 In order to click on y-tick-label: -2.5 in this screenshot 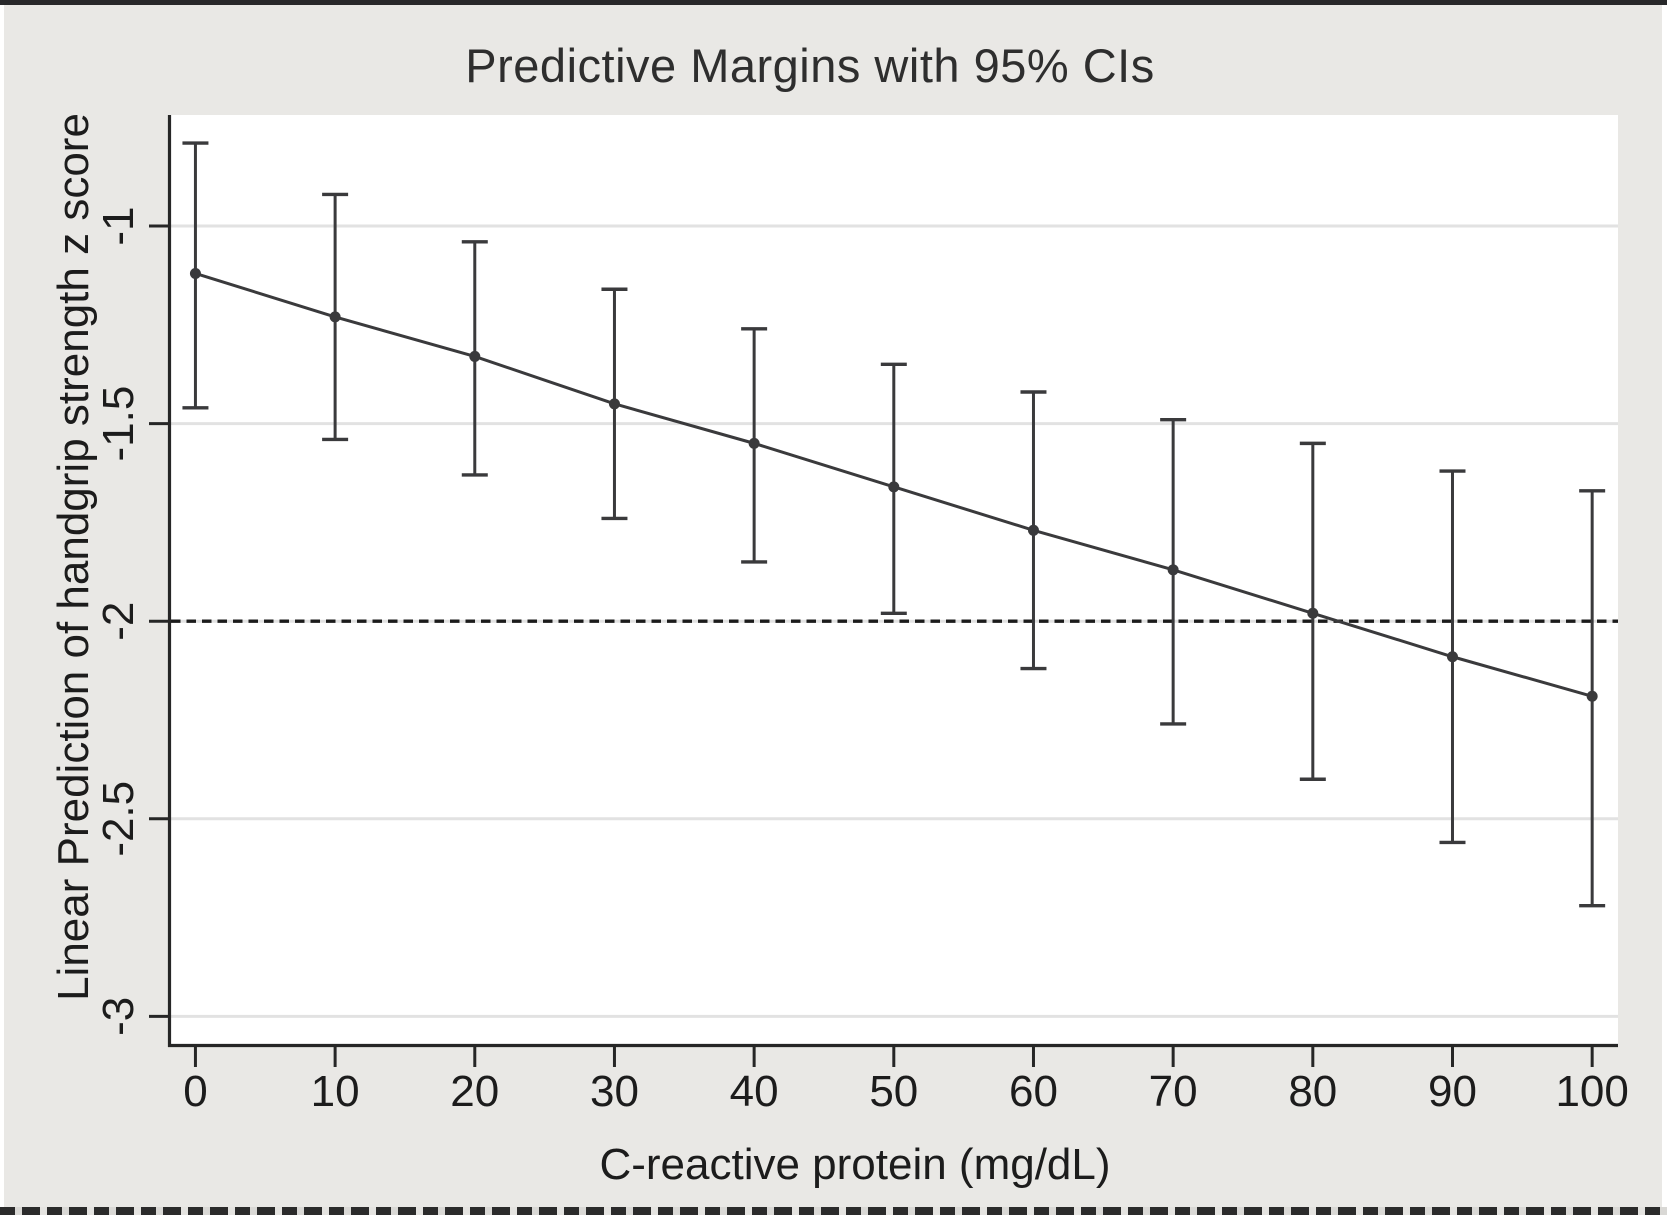, I will do `click(118, 819)`.